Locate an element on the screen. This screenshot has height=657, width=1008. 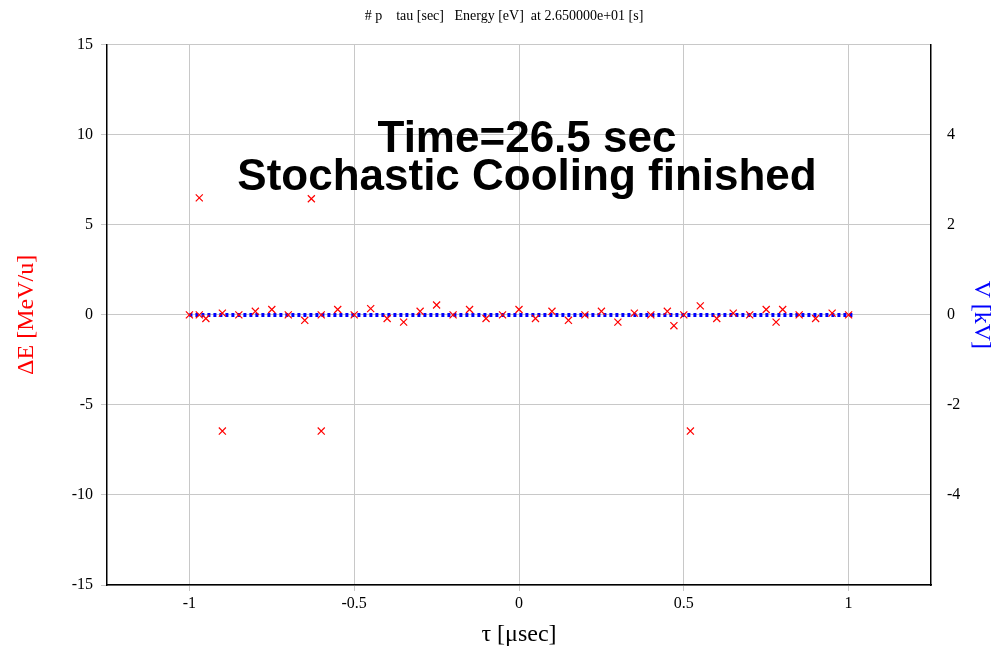
y-axis-title: ΔE [MeV/u] is located at coordinates (24, 314).